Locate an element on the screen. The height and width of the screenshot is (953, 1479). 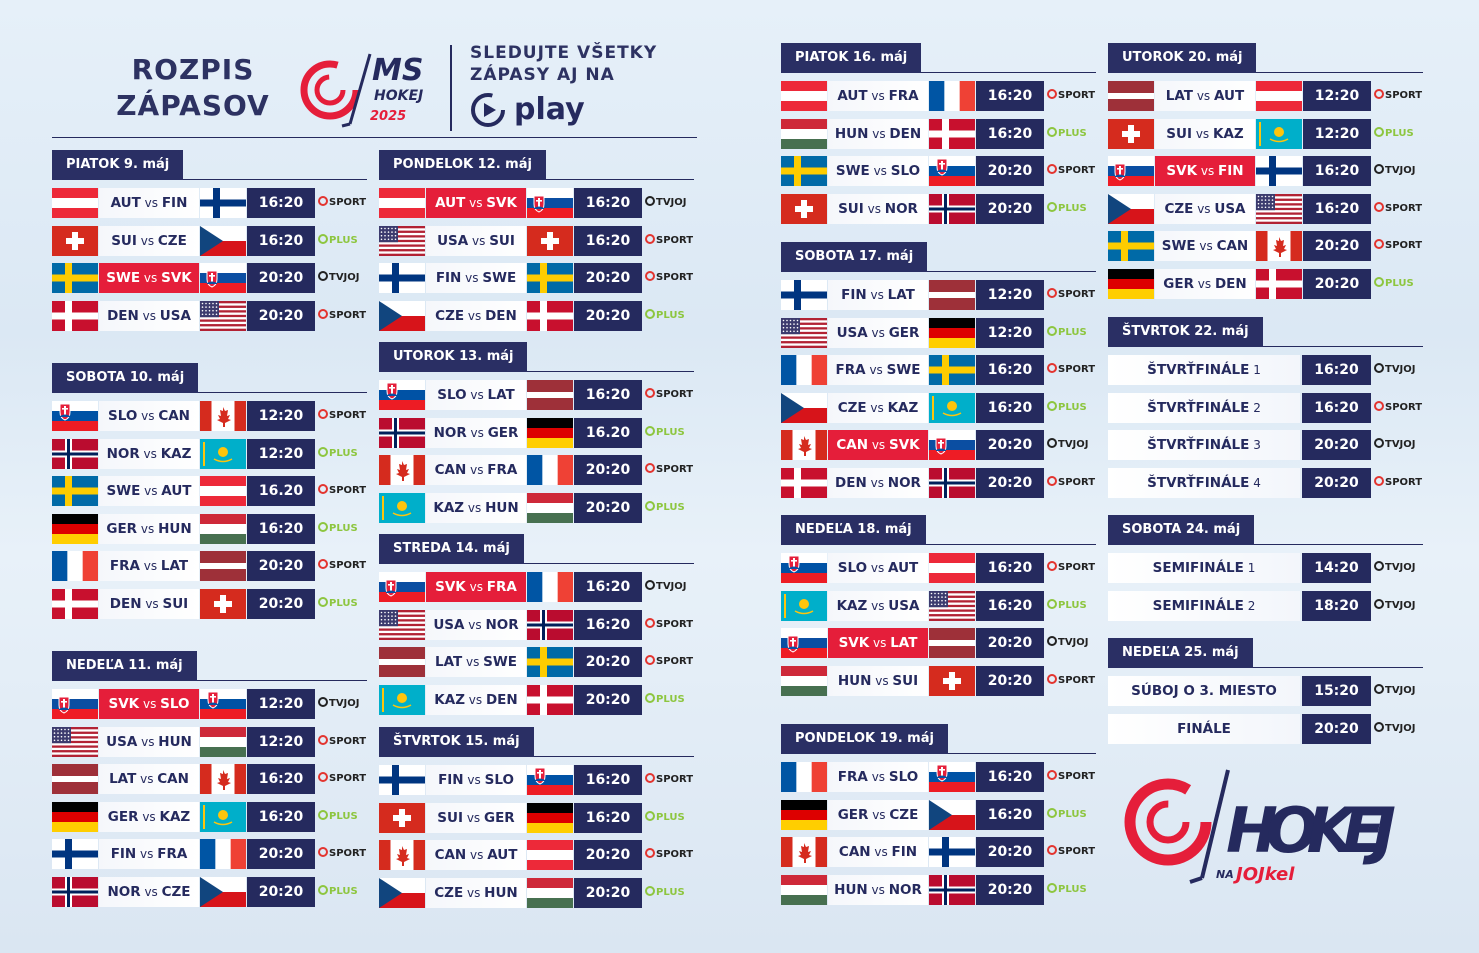
match-row: CZE vs DEN 20:20 PLUS is located at coordinates (536, 315).